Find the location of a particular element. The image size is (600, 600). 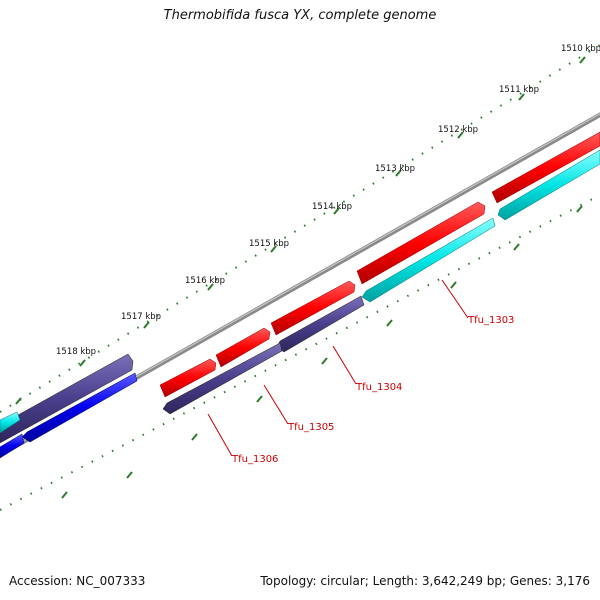

accession-text: Accession: NC_007333 is located at coordinates (77, 581).